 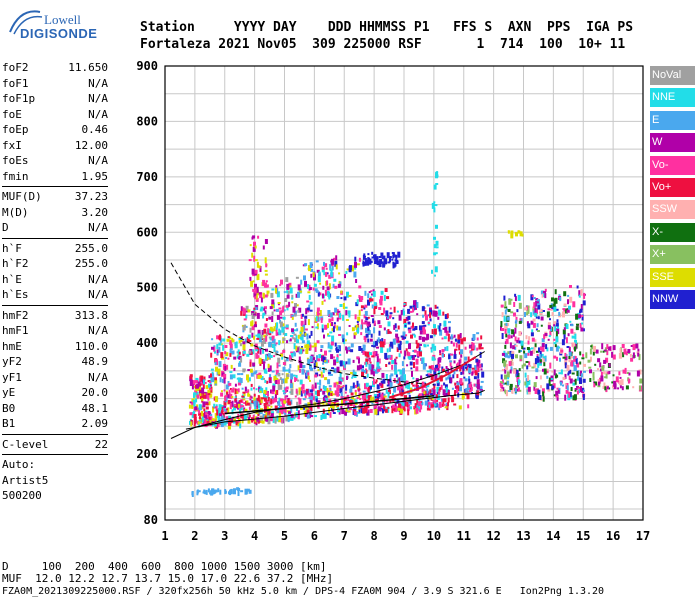 I want to click on x-tick-label: 10, so click(x=434, y=536).